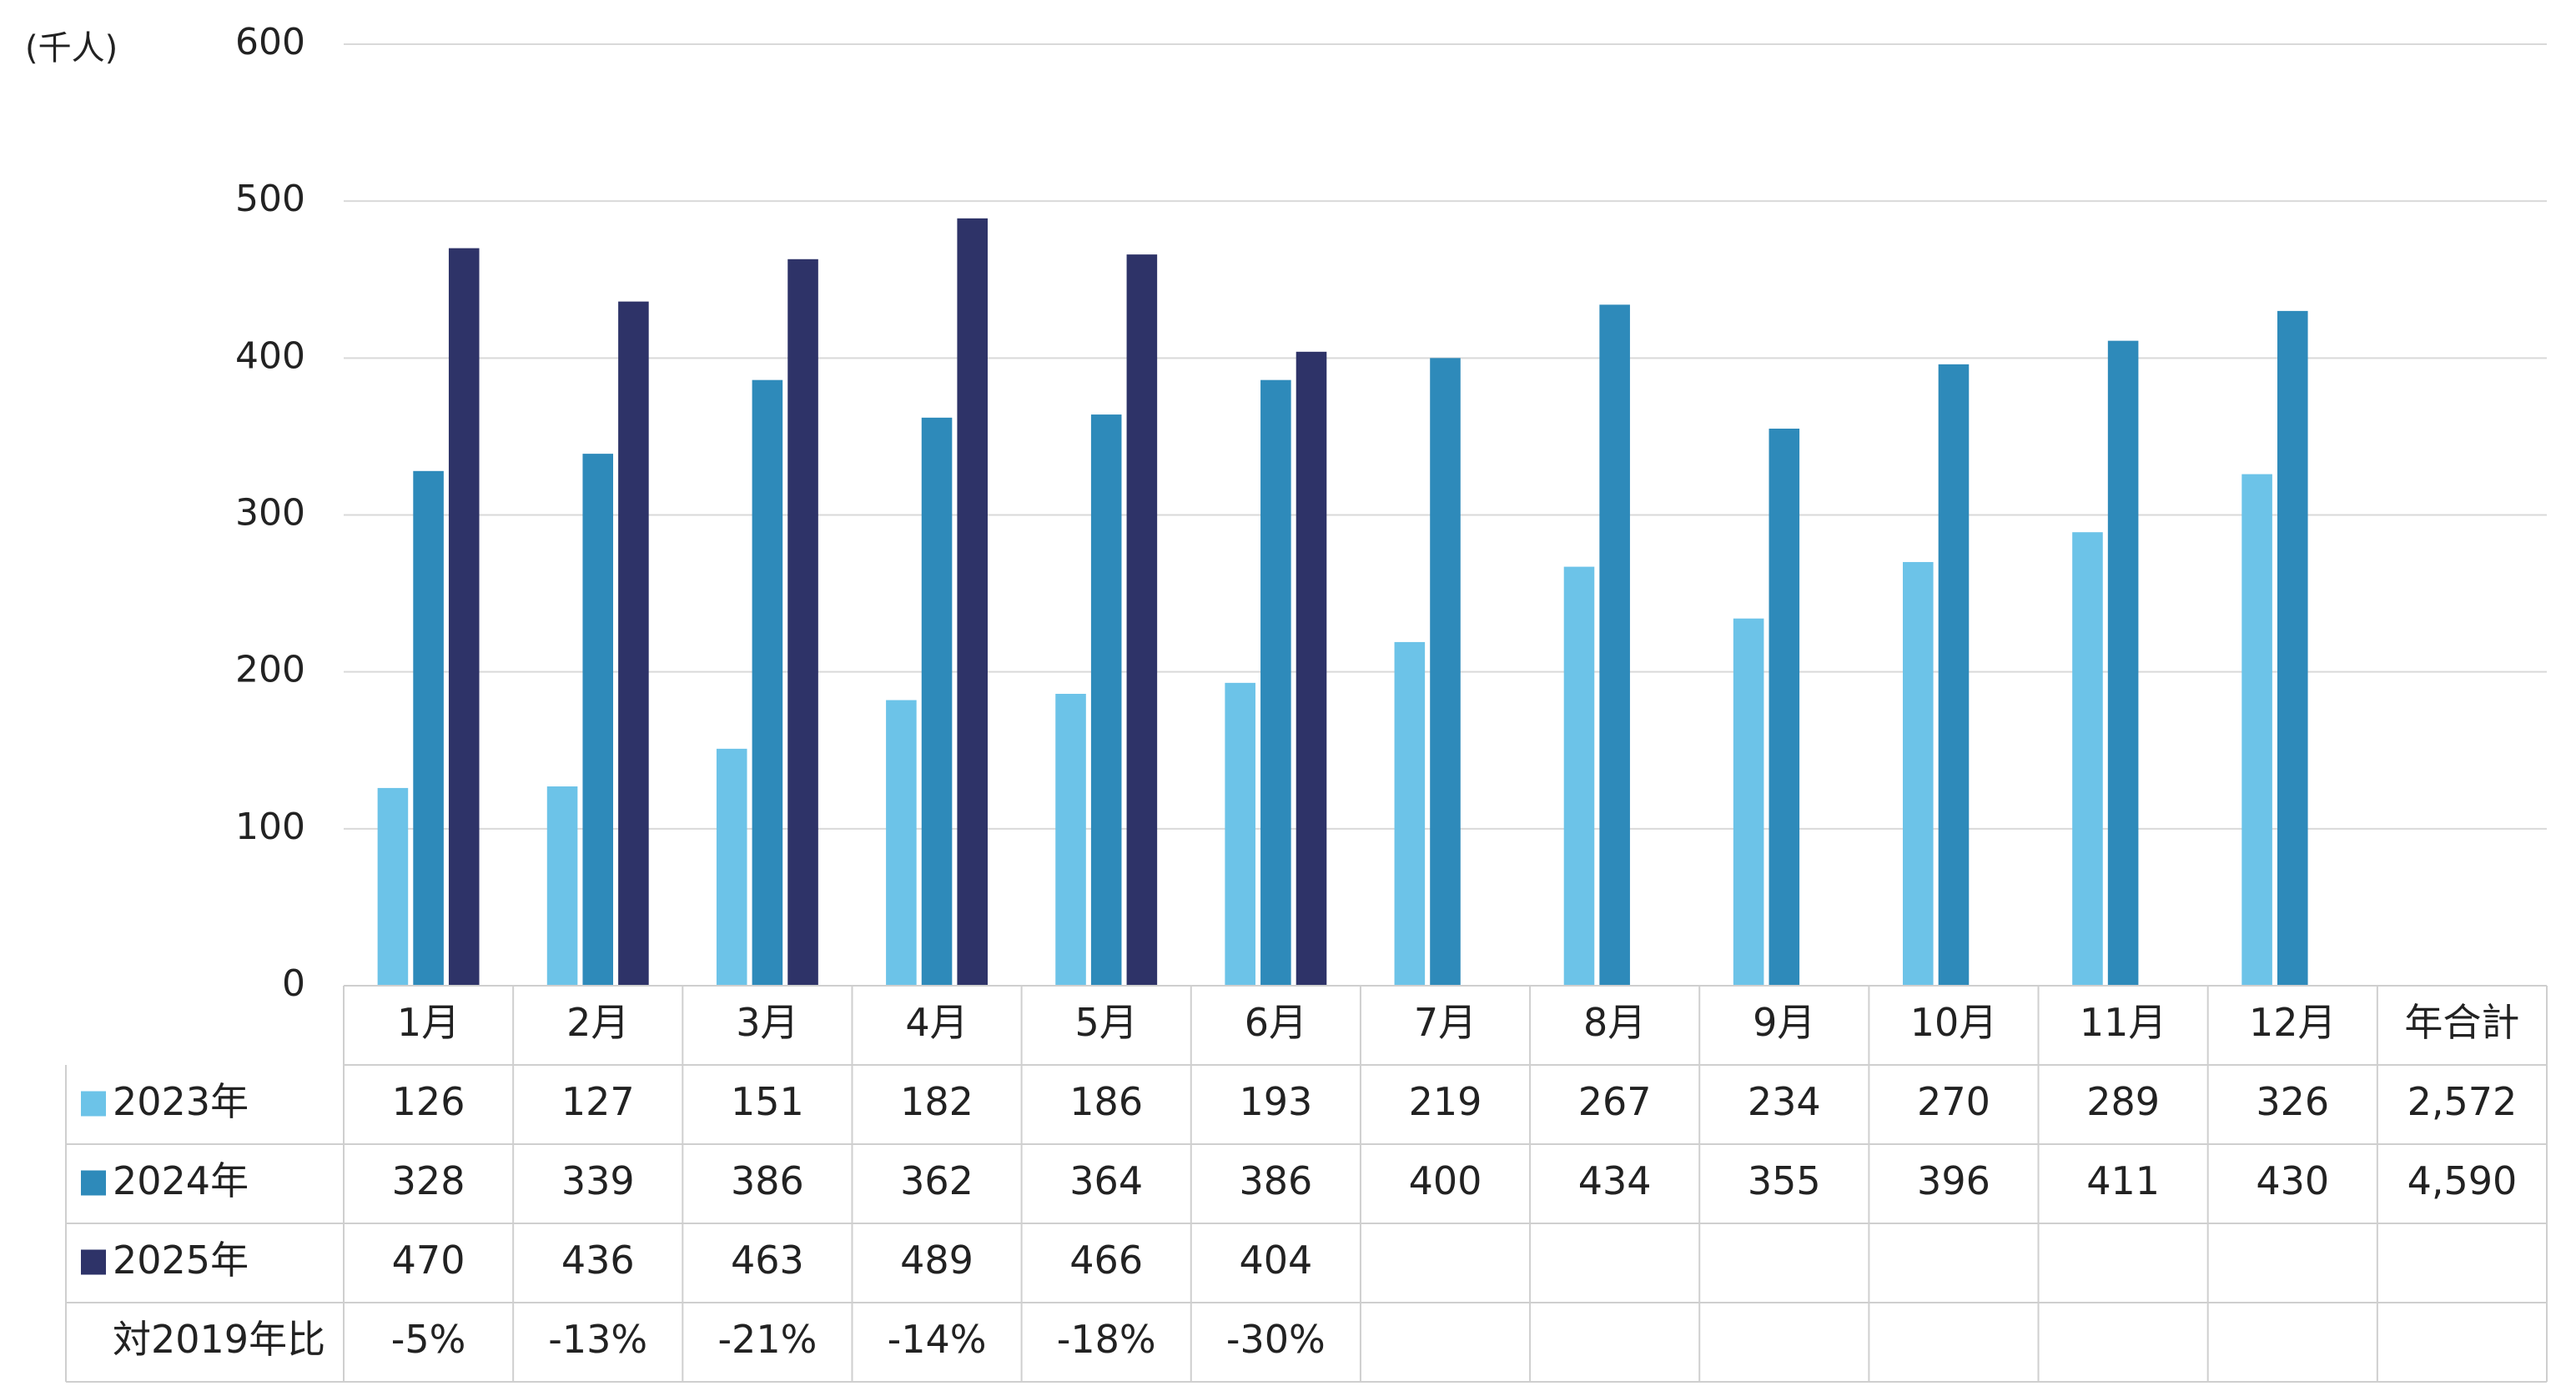 The height and width of the screenshot is (1396, 2576). Describe the element at coordinates (293, 983) in the screenshot. I see `y-tick-label: 0` at that location.